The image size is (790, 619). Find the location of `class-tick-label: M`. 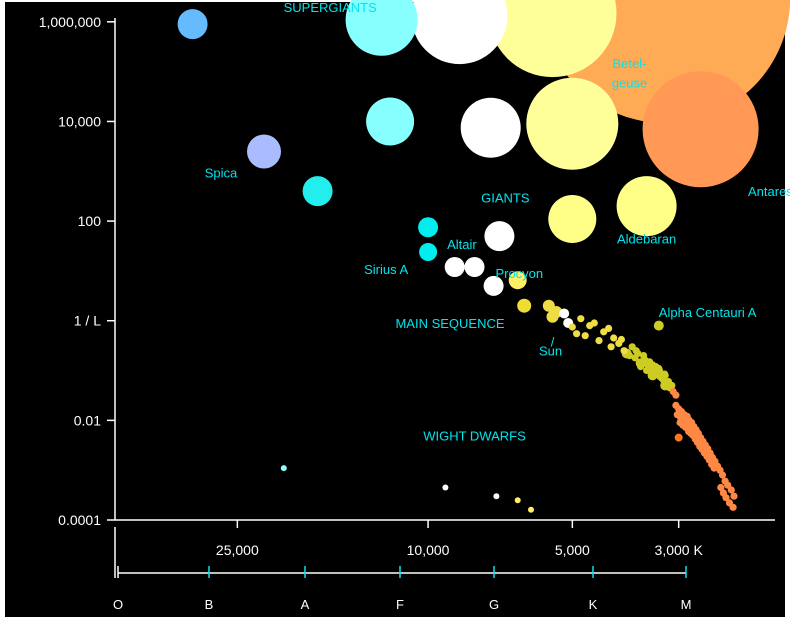

class-tick-label: M is located at coordinates (686, 604).